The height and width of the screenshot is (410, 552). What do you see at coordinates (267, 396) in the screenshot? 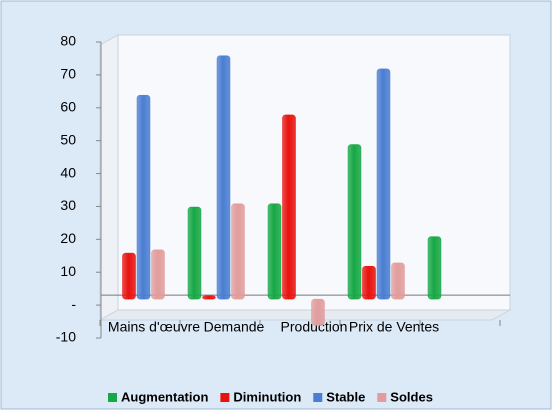
I see `legend-label: Diminution` at bounding box center [267, 396].